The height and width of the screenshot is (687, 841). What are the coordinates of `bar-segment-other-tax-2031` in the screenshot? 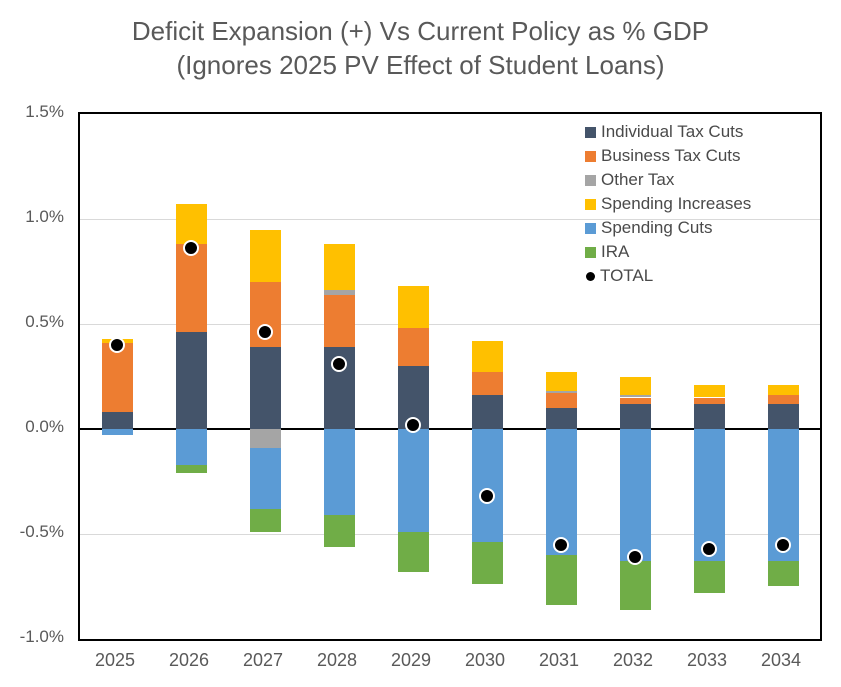 It's located at (561, 392).